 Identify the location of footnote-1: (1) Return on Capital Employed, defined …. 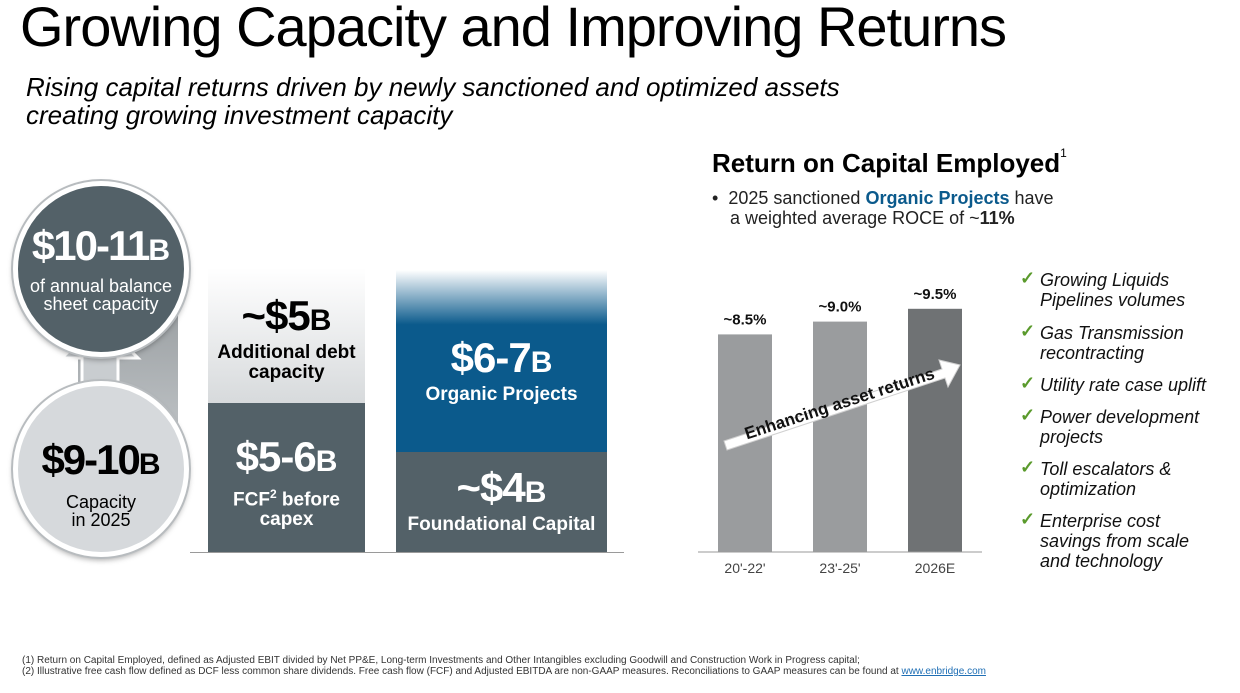
(441, 660).